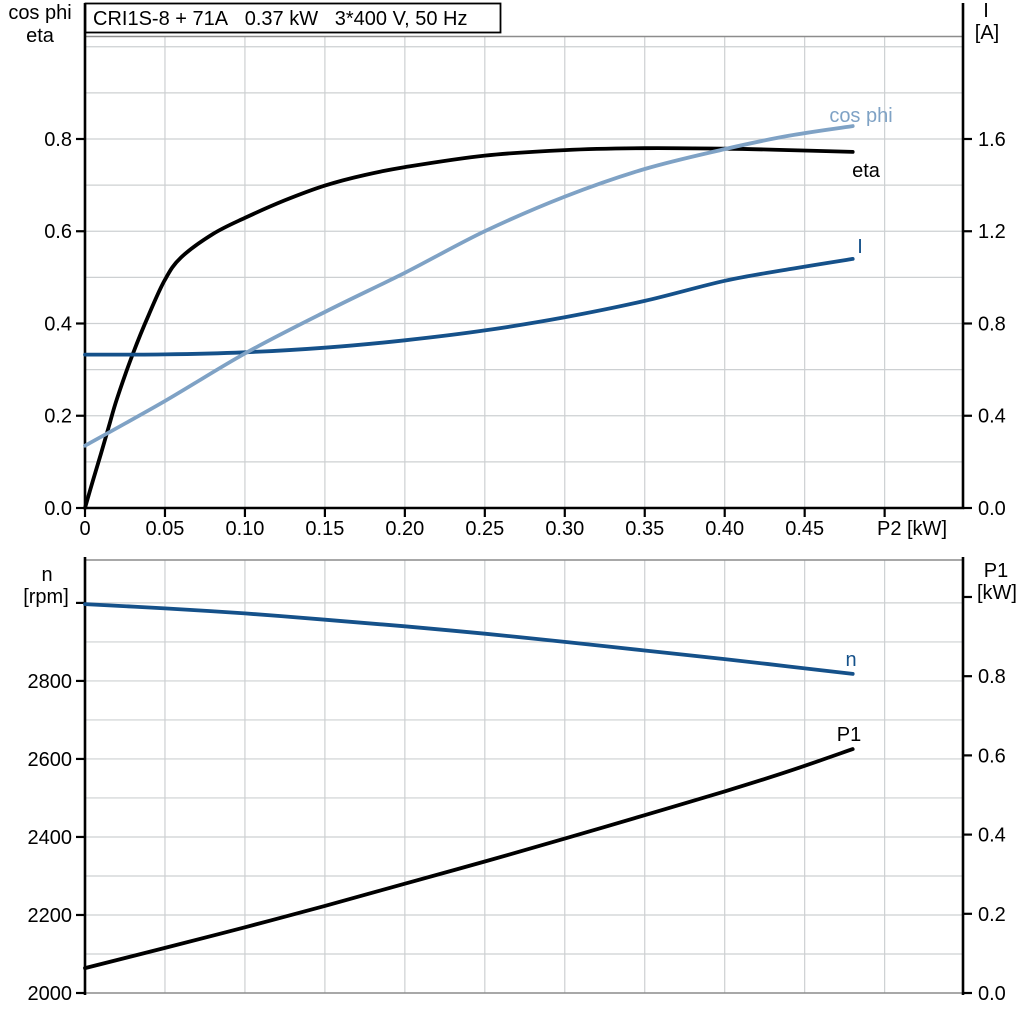  What do you see at coordinates (404, 529) in the screenshot?
I see `x-axis-tick-label: 0.20` at bounding box center [404, 529].